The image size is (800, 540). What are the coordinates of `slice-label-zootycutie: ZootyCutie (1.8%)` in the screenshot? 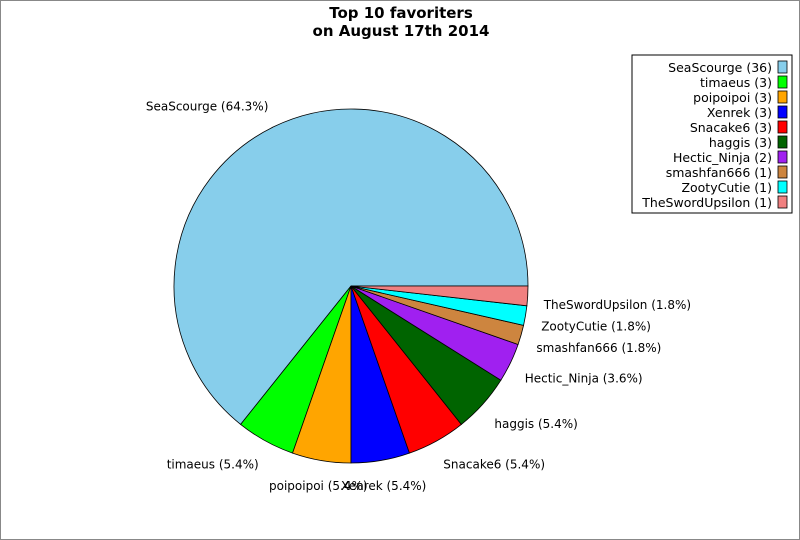 It's located at (596, 327).